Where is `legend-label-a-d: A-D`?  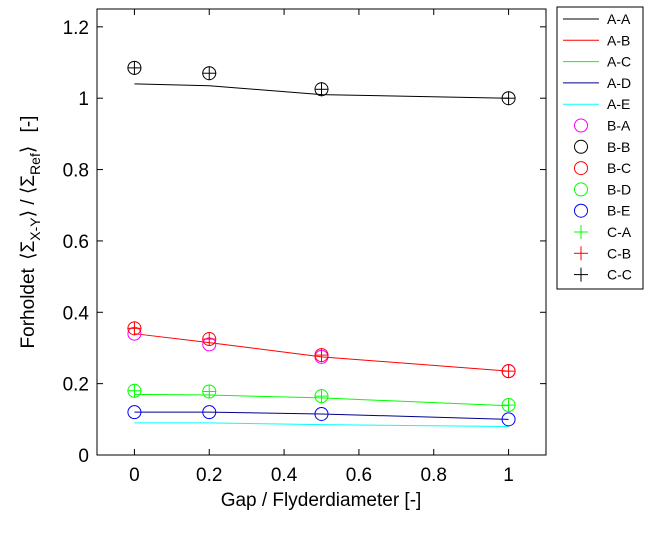 legend-label-a-d: A-D is located at coordinates (619, 83).